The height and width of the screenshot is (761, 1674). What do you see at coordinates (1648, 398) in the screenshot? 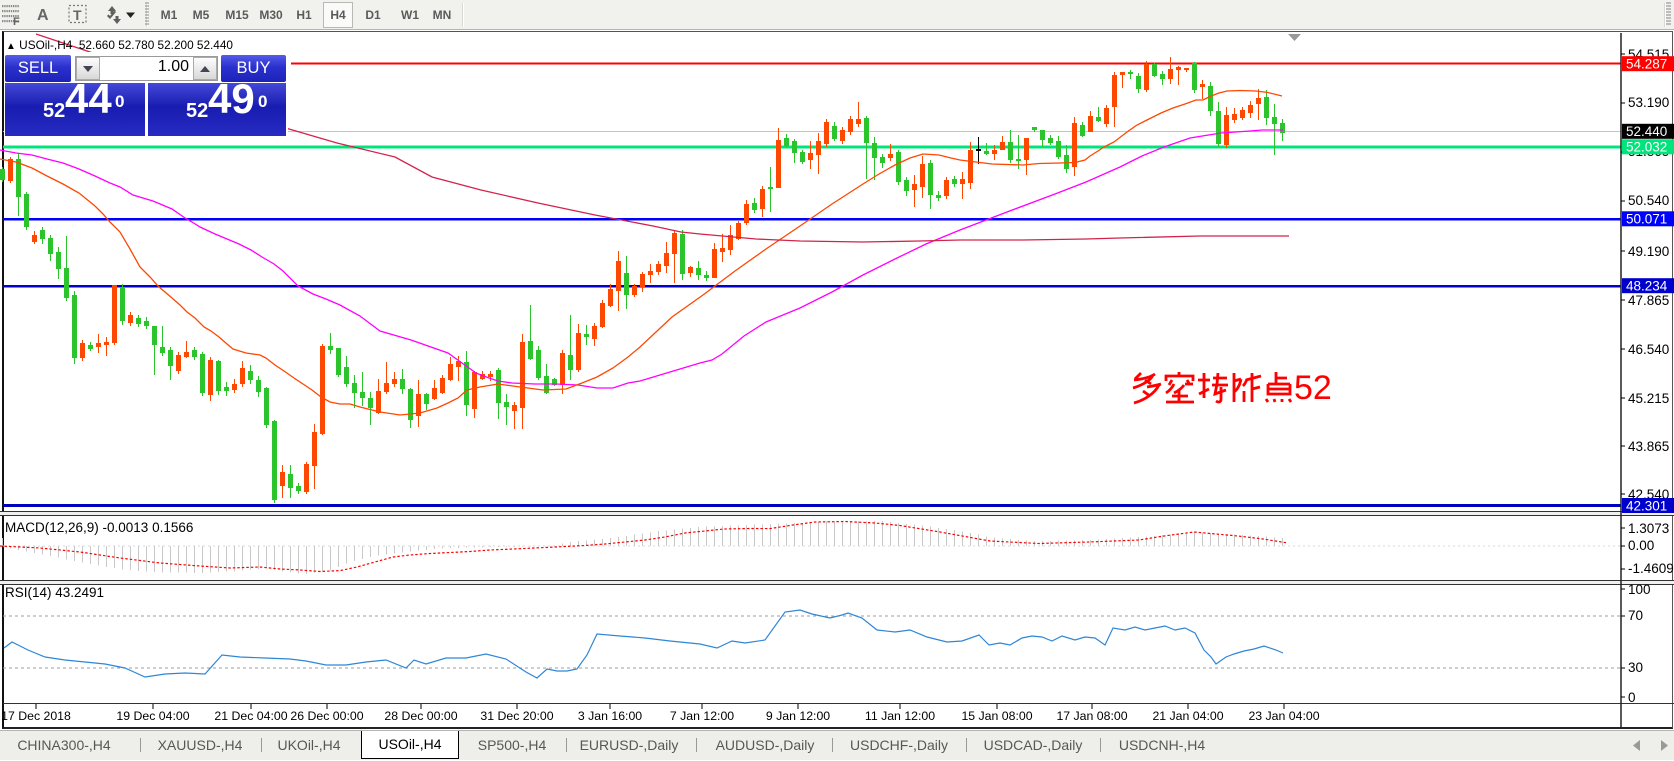
I see `svg-text: 45.215` at bounding box center [1648, 398].